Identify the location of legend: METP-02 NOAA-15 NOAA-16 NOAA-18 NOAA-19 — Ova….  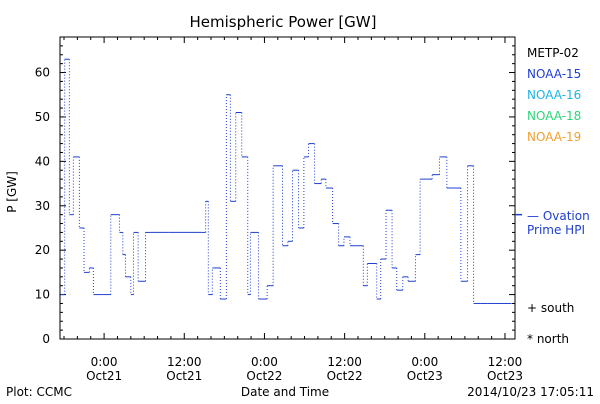
(558, 196).